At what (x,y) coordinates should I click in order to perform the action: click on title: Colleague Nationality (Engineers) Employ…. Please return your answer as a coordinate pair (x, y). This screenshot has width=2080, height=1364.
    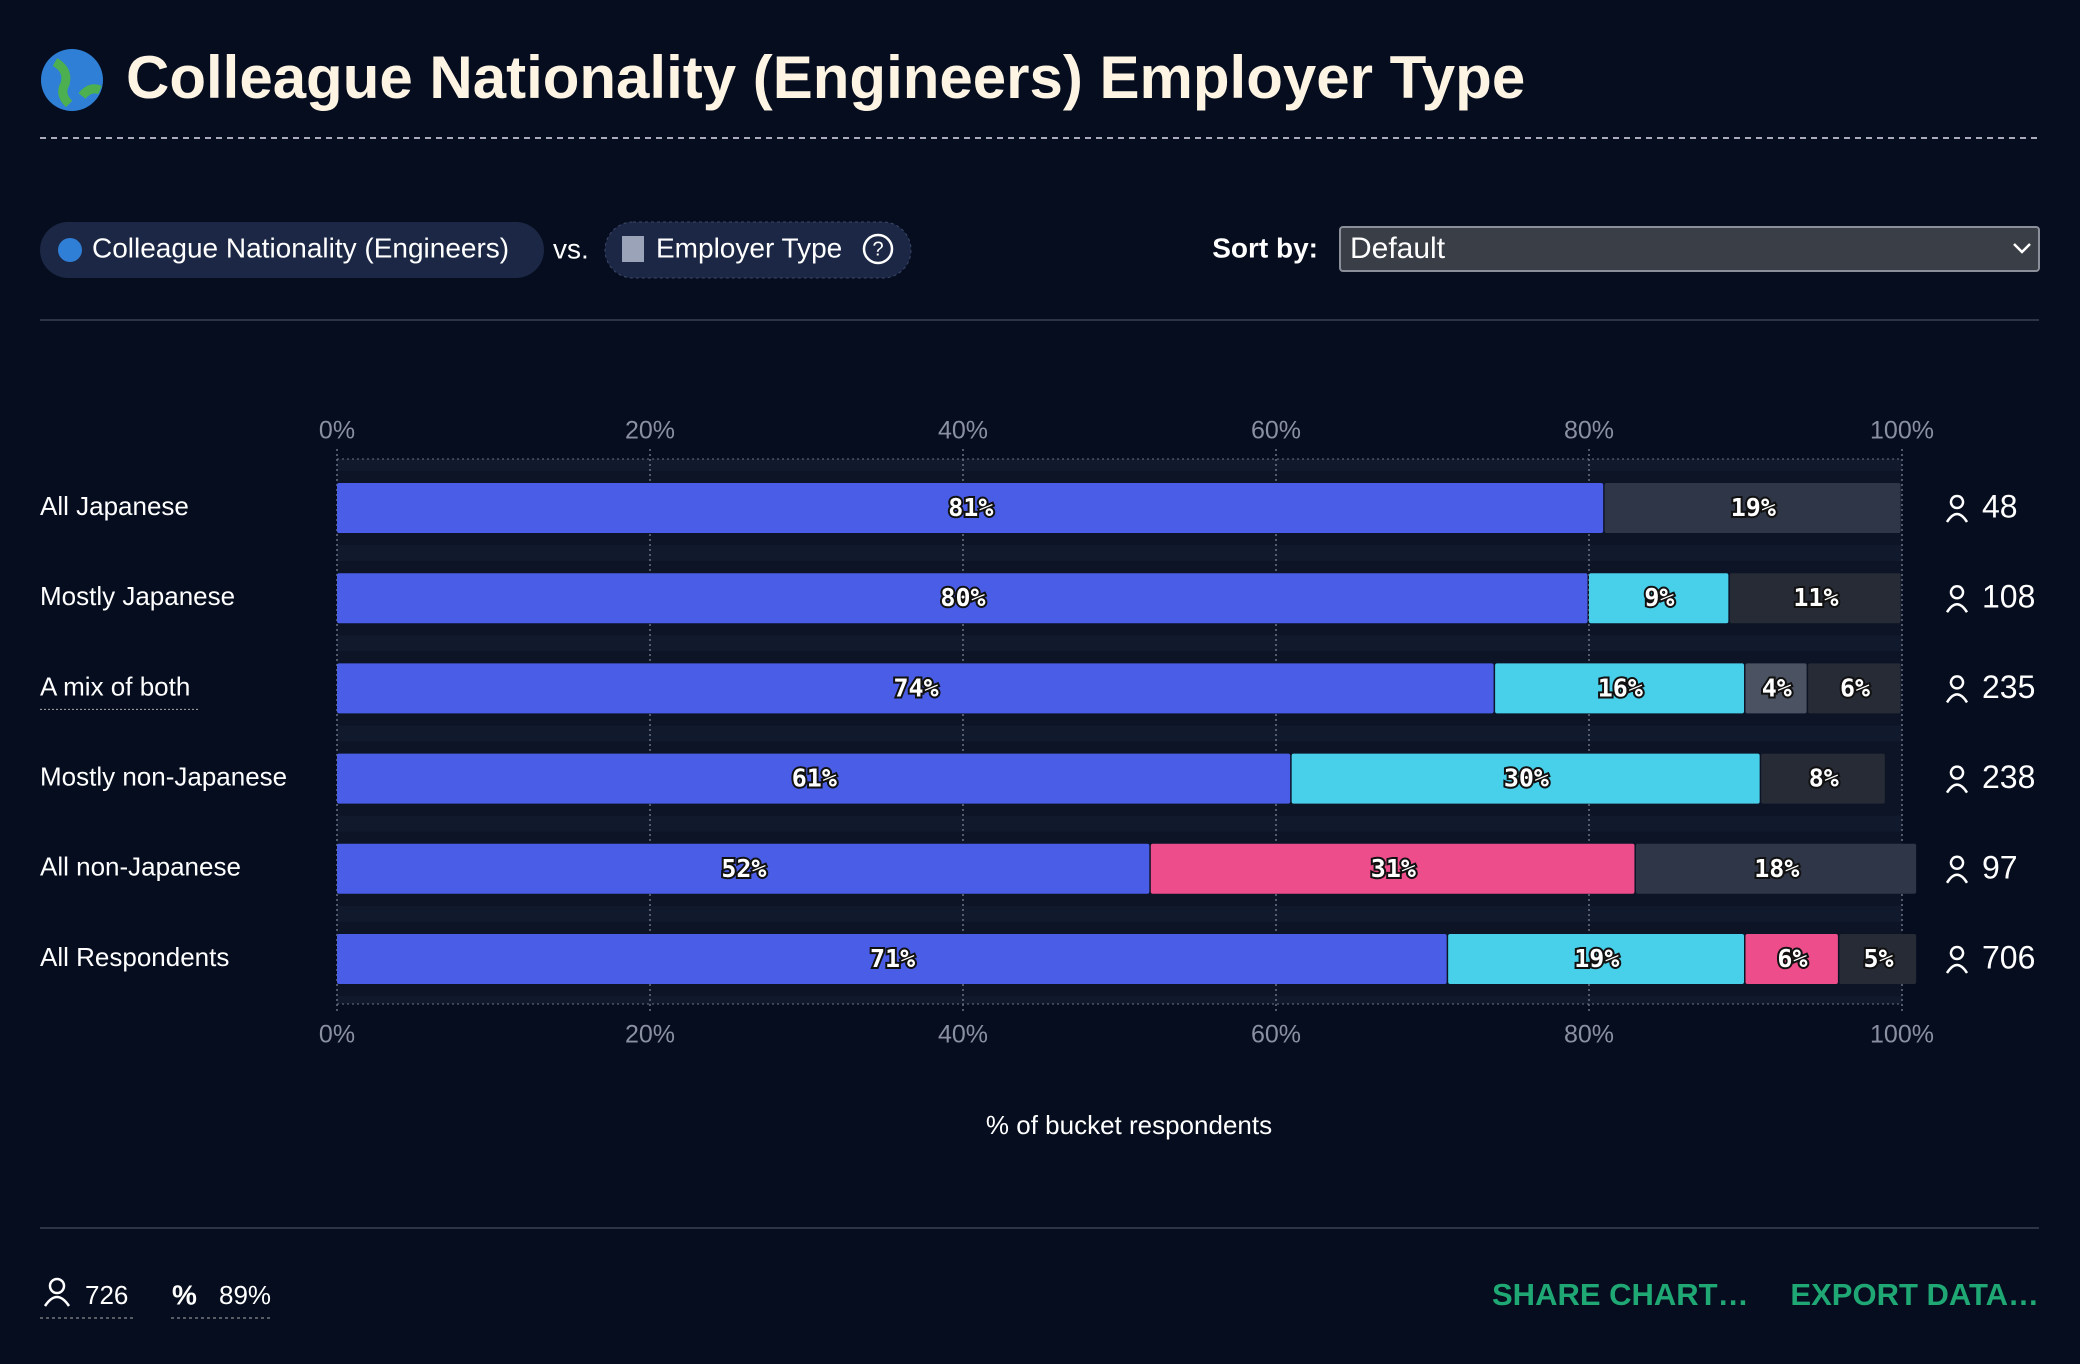
    Looking at the image, I should click on (825, 77).